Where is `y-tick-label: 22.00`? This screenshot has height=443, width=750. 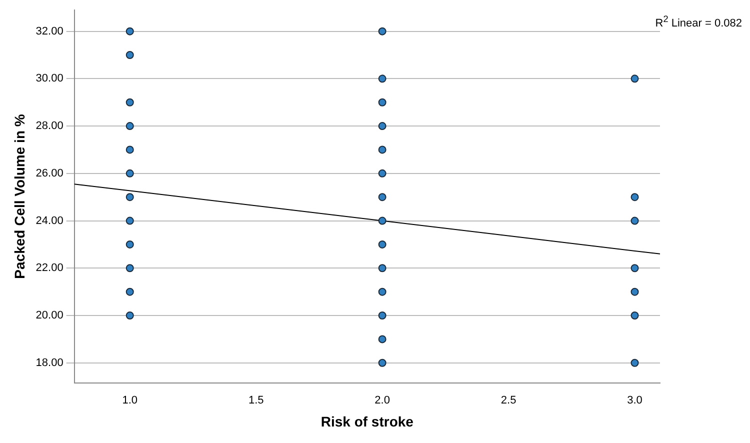 y-tick-label: 22.00 is located at coordinates (50, 268).